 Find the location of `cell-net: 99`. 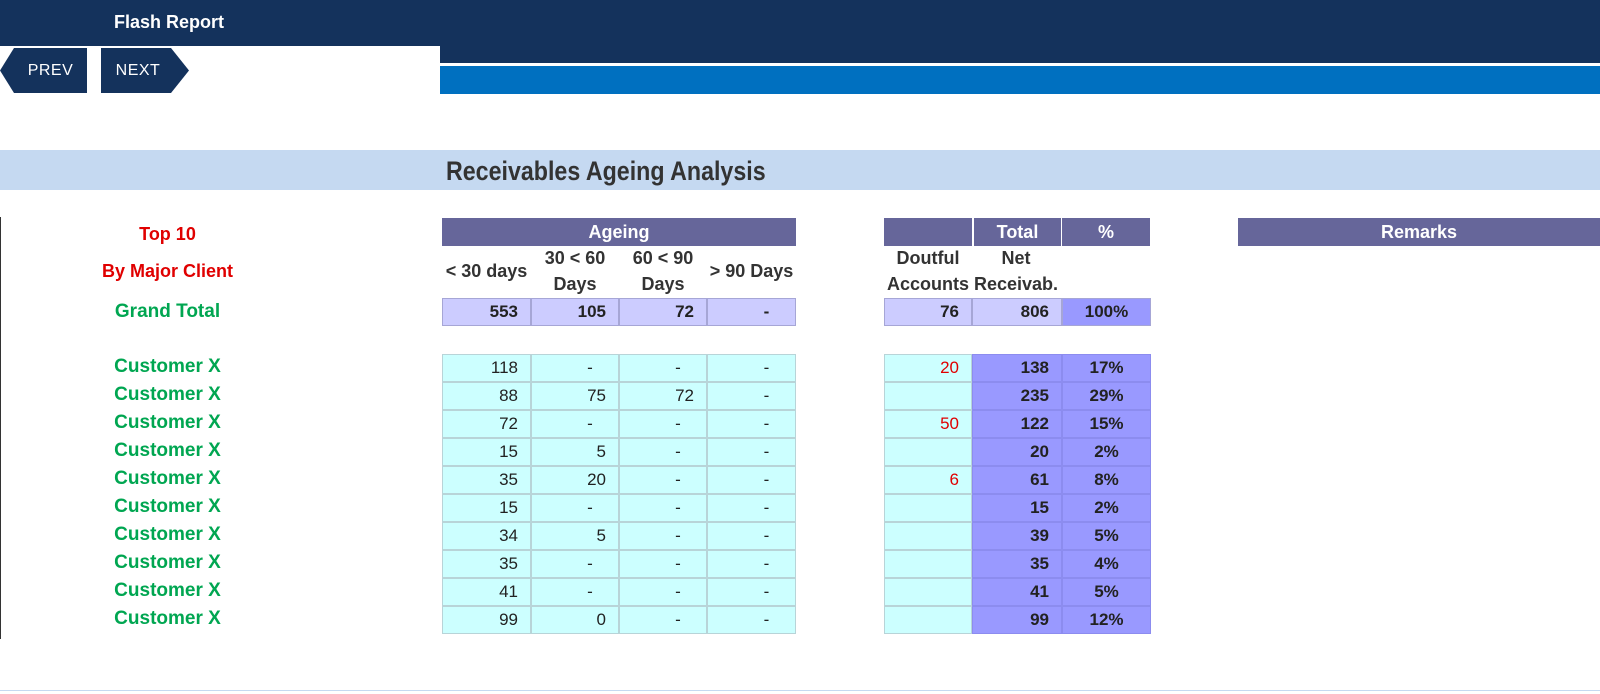

cell-net: 99 is located at coordinates (1017, 620).